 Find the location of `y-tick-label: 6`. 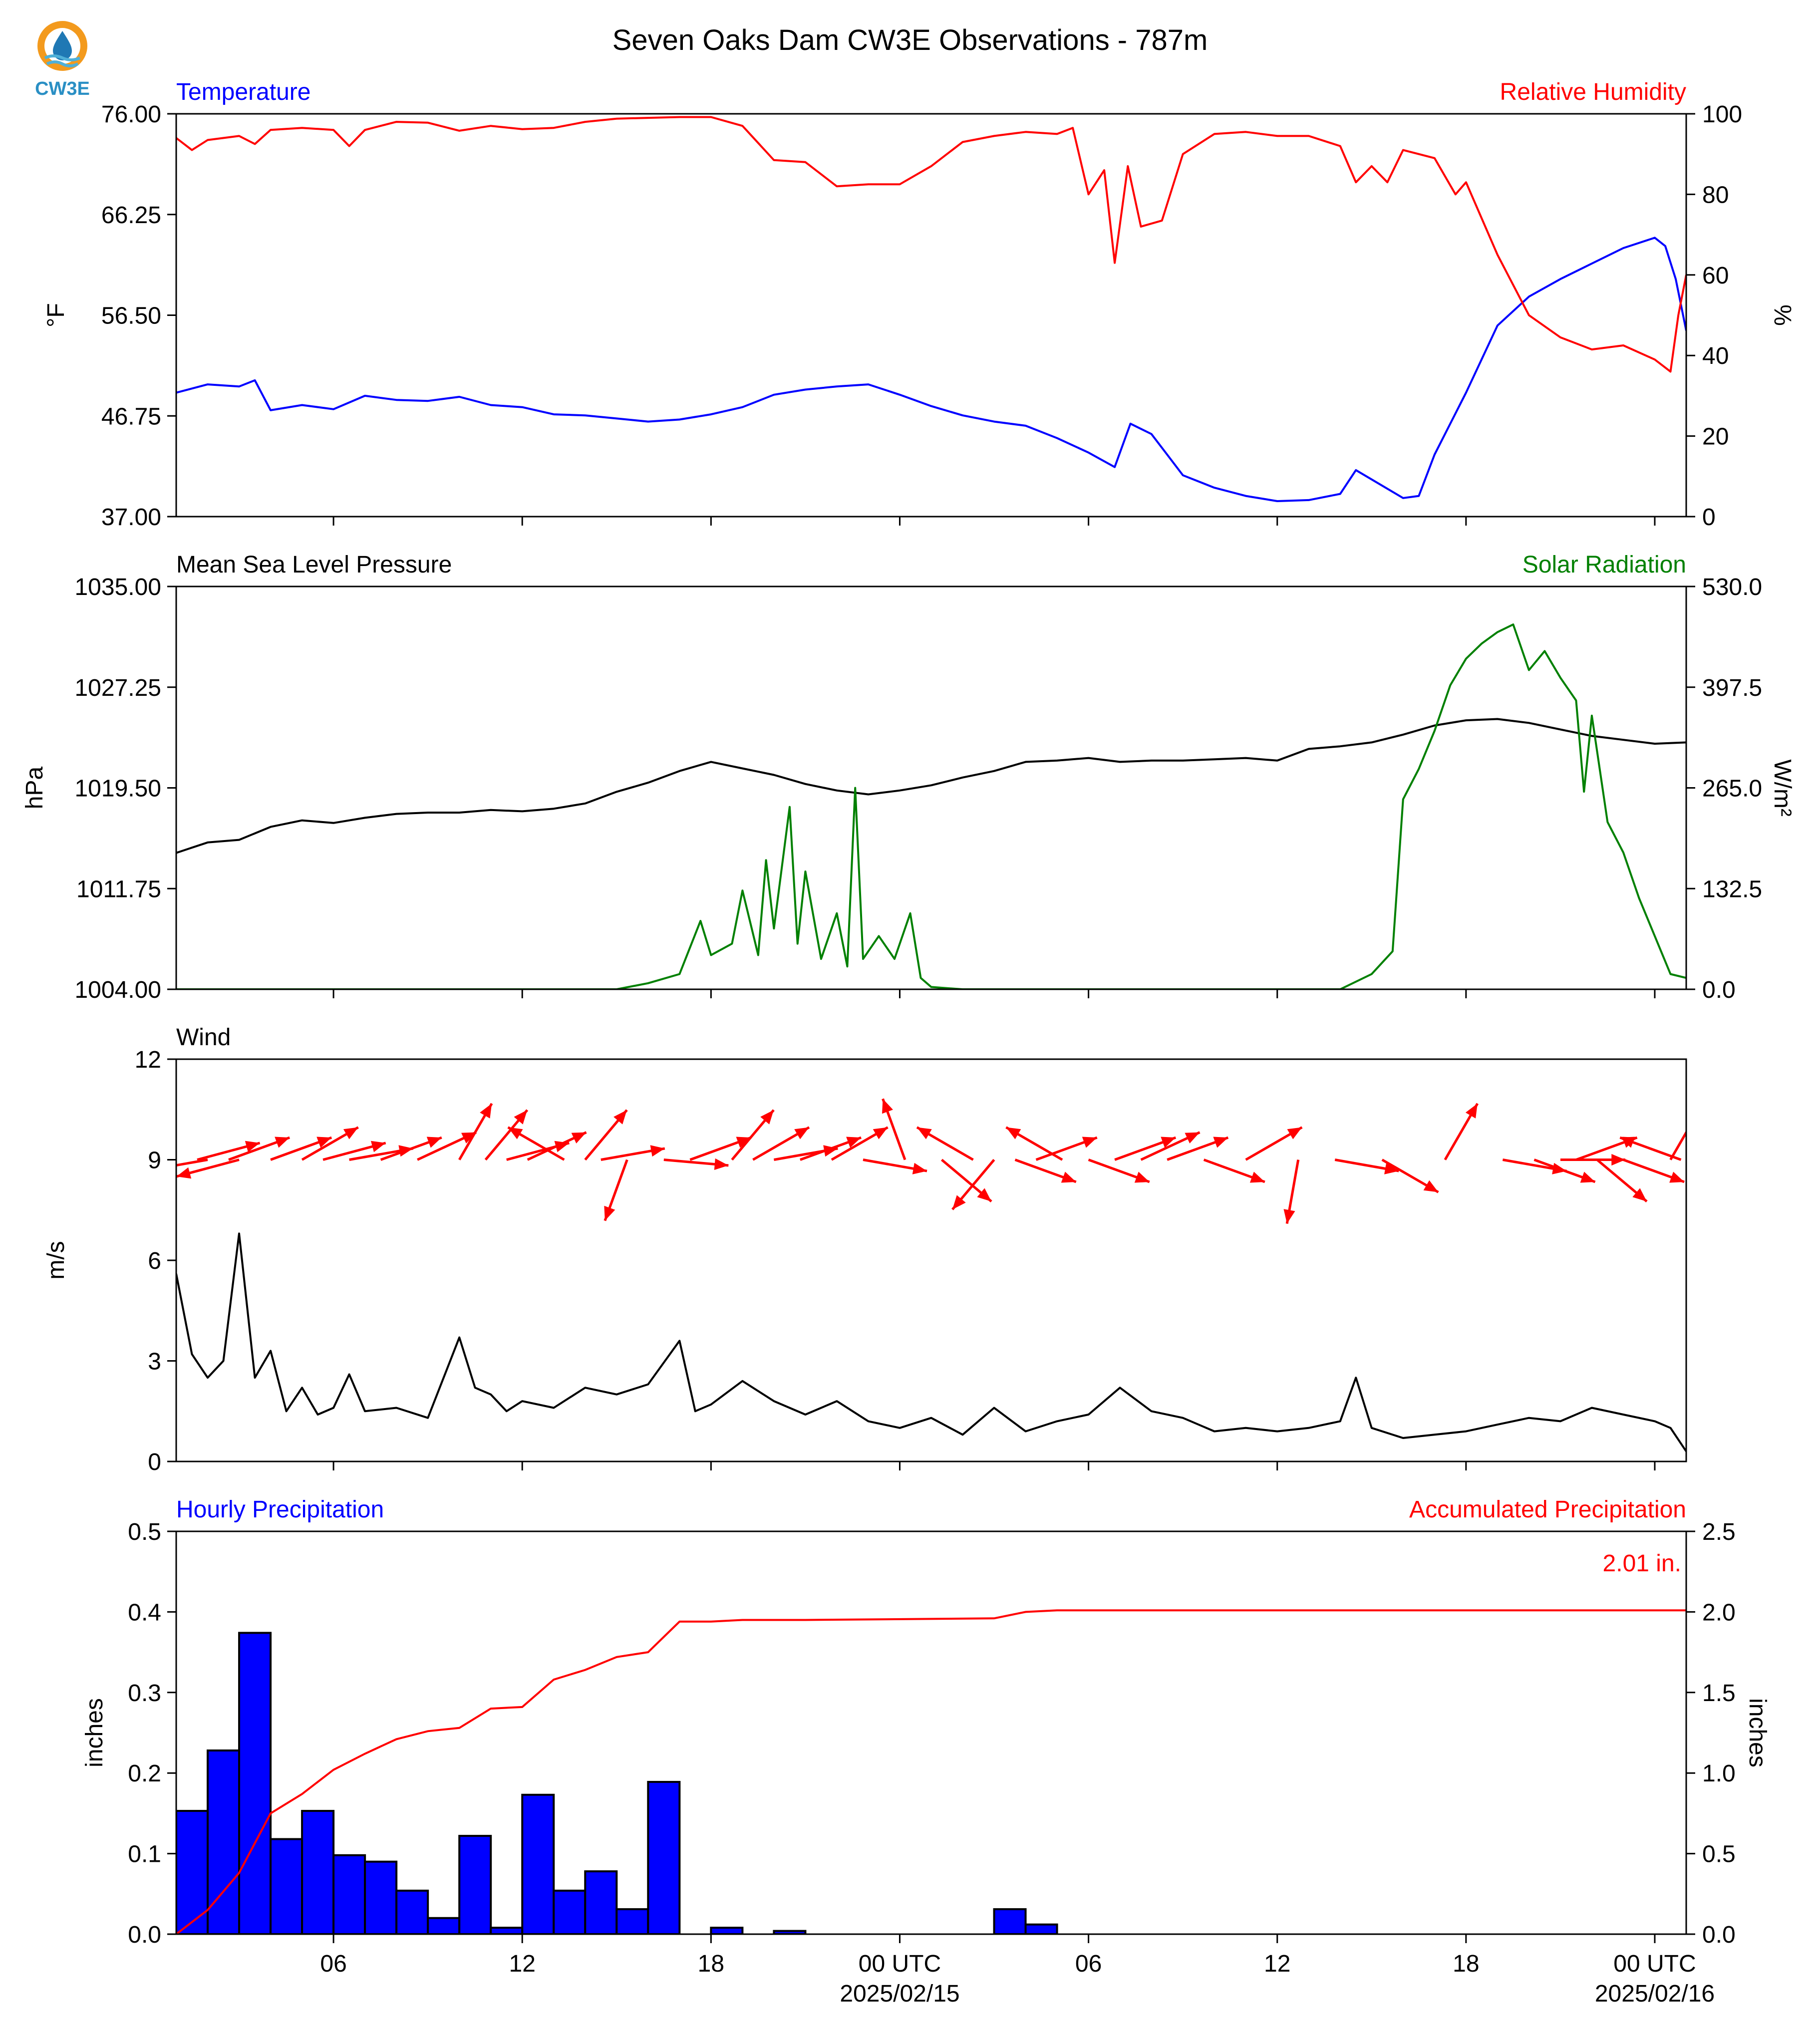

y-tick-label: 6 is located at coordinates (154, 1261).